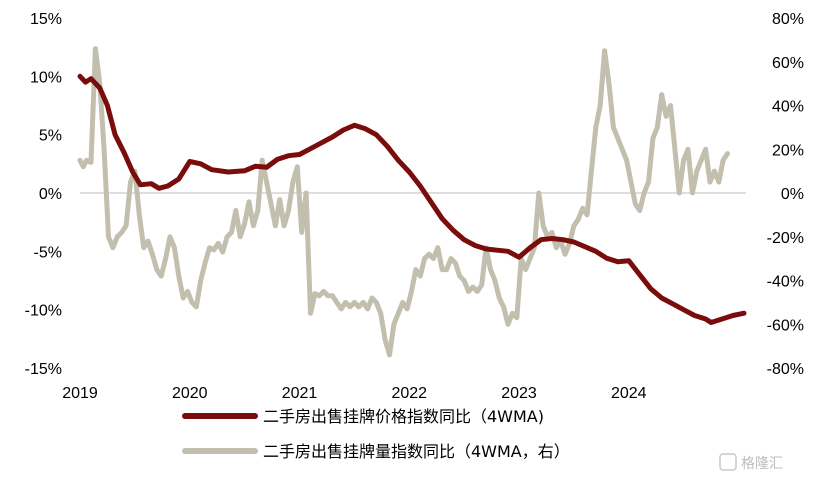 This screenshot has height=480, width=824. What do you see at coordinates (785, 325) in the screenshot?
I see `y-right-tick-label: -60%` at bounding box center [785, 325].